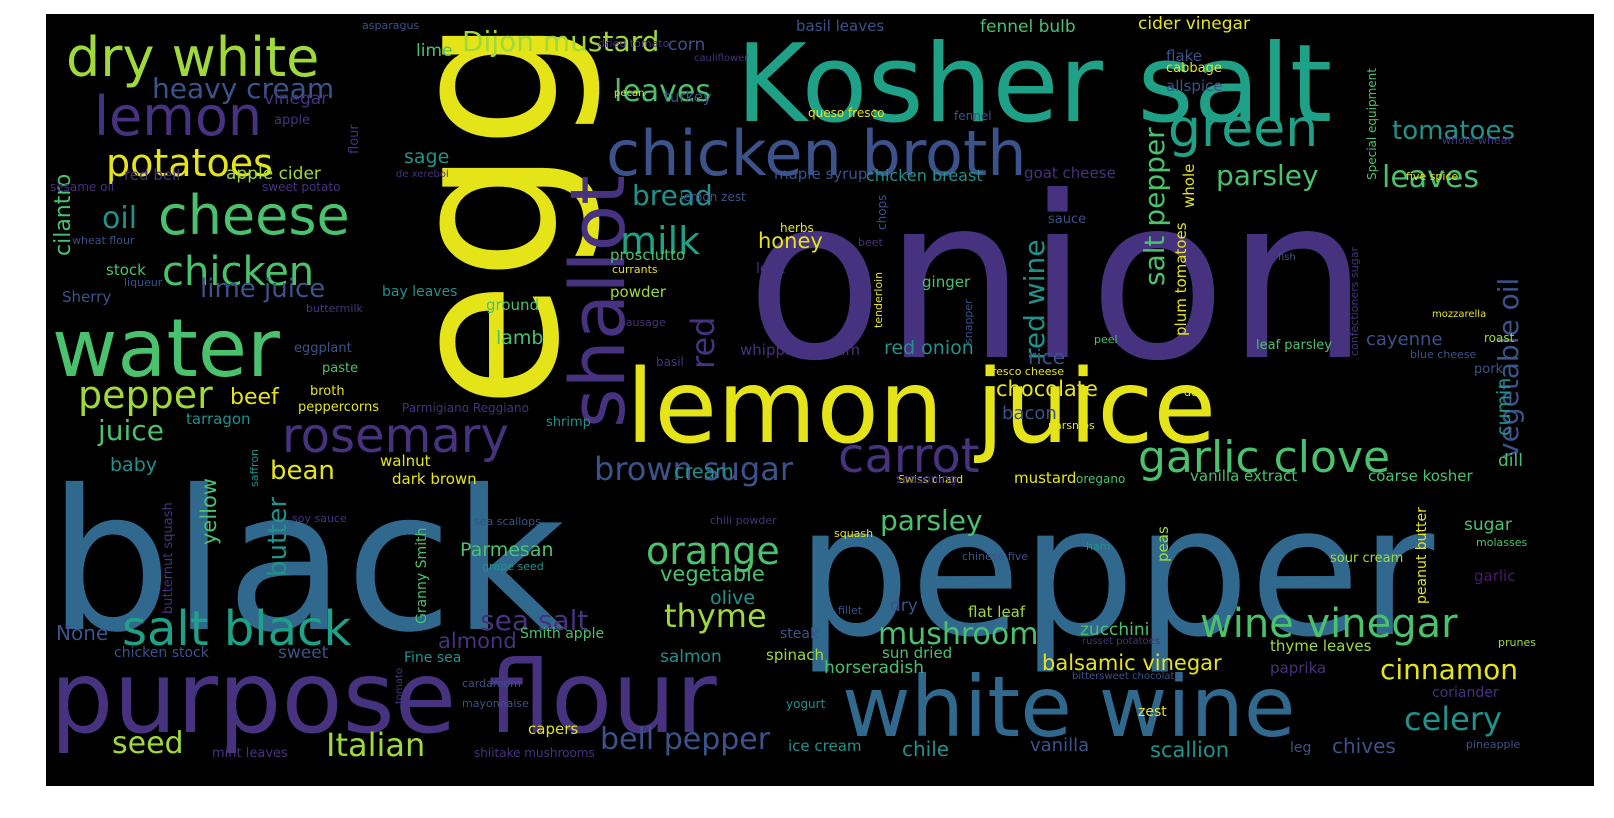 The width and height of the screenshot is (1614, 818). I want to click on word-allspice: allspice, so click(1194, 86).